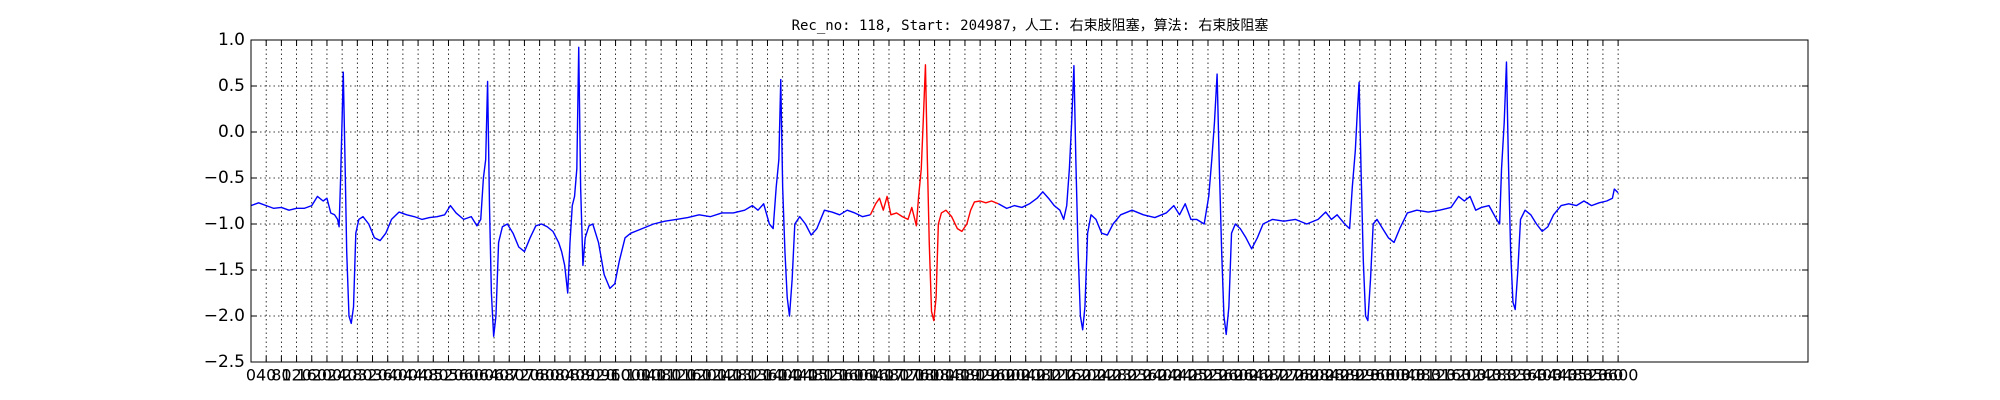 This screenshot has width=2000, height=400. What do you see at coordinates (281, 375) in the screenshot?
I see `x-tick-label: 80` at bounding box center [281, 375].